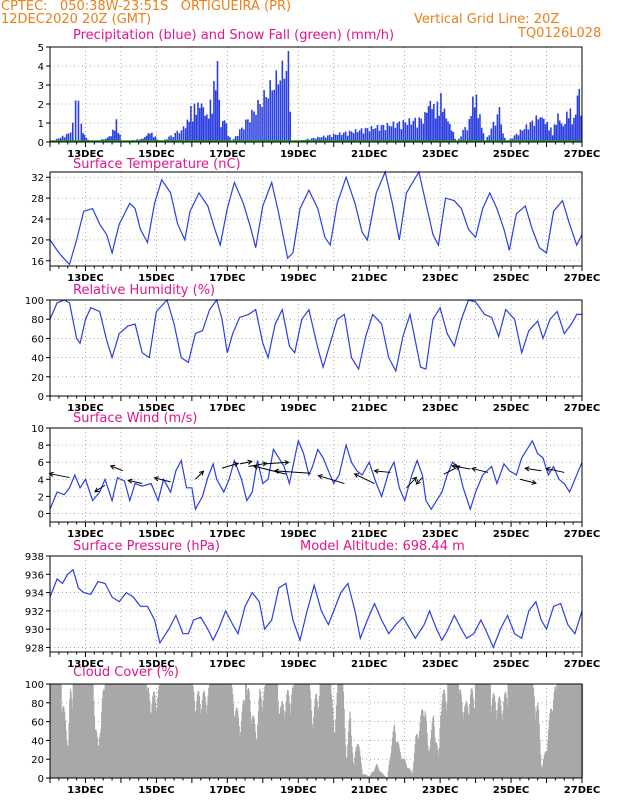 The height and width of the screenshot is (800, 618). Describe the element at coordinates (440, 534) in the screenshot. I see `wind-xtick-label: 23DEC` at that location.